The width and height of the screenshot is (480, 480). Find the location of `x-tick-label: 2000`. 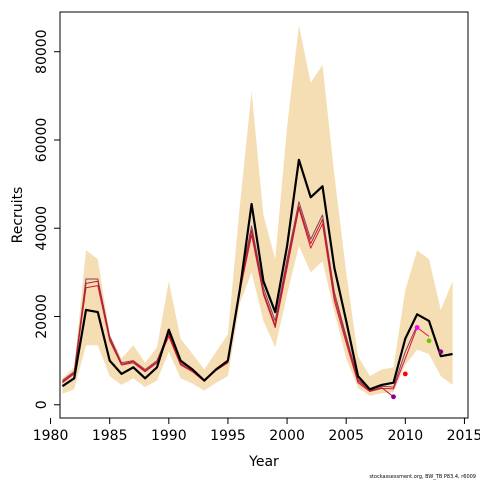

x-tick-label: 2000 is located at coordinates (287, 436).